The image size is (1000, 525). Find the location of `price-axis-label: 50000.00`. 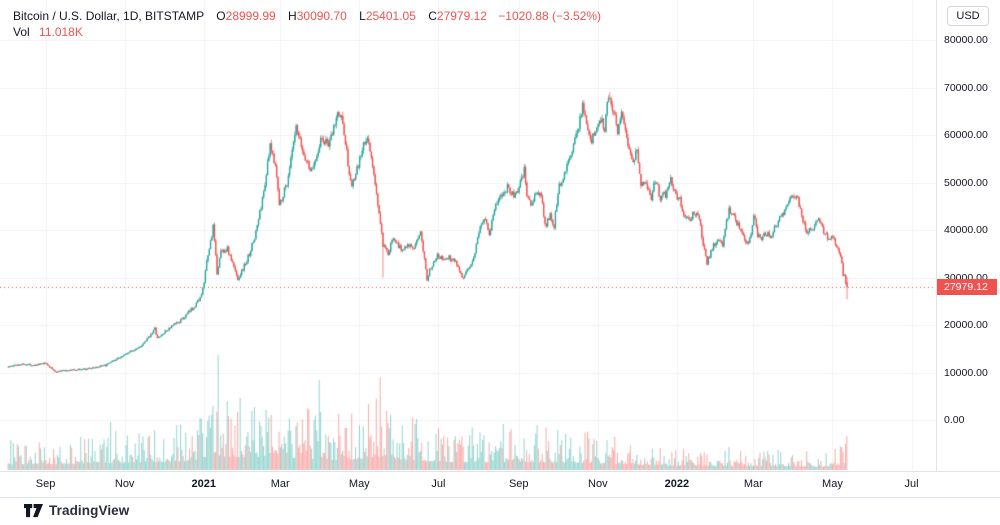

price-axis-label: 50000.00 is located at coordinates (966, 182).